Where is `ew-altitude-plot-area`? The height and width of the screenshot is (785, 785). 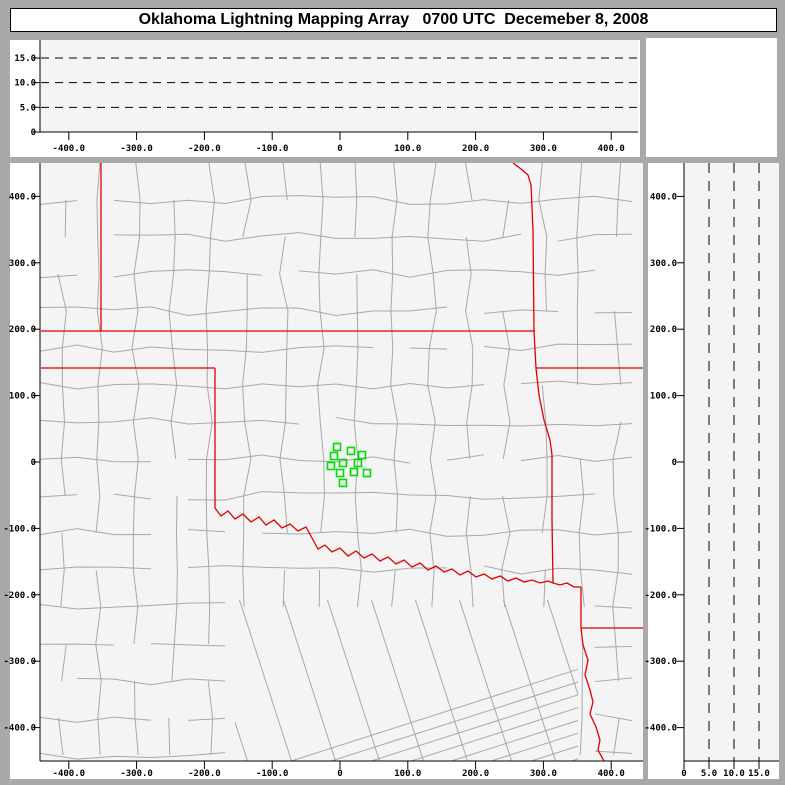
ew-altitude-plot-area is located at coordinates (339, 86).